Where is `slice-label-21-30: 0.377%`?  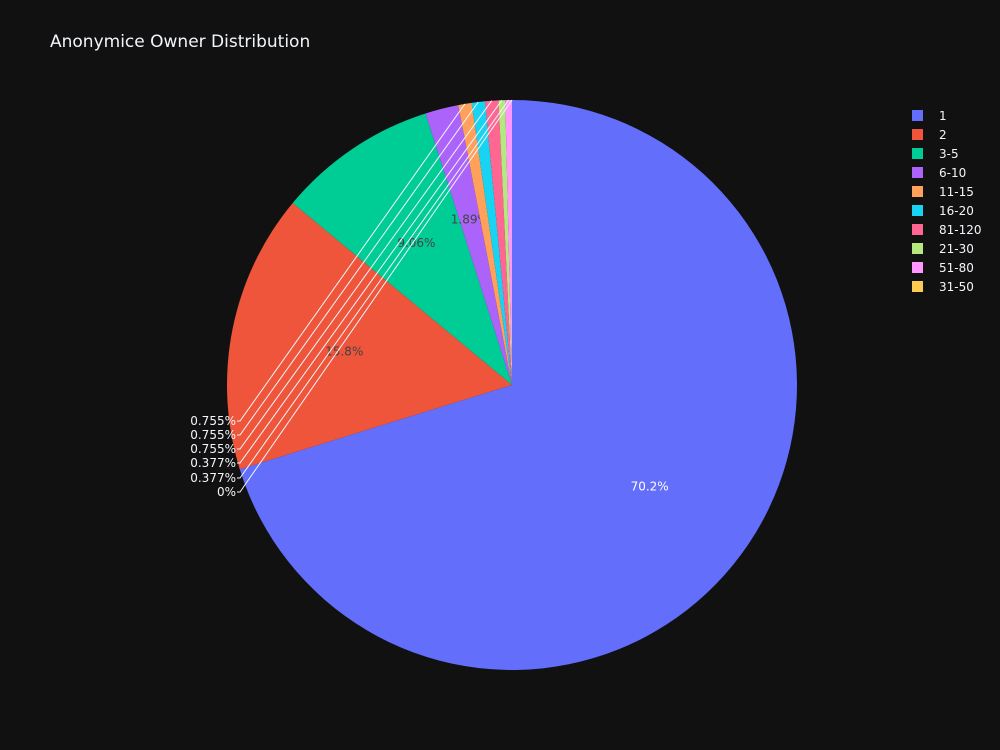
slice-label-21-30: 0.377% is located at coordinates (213, 463).